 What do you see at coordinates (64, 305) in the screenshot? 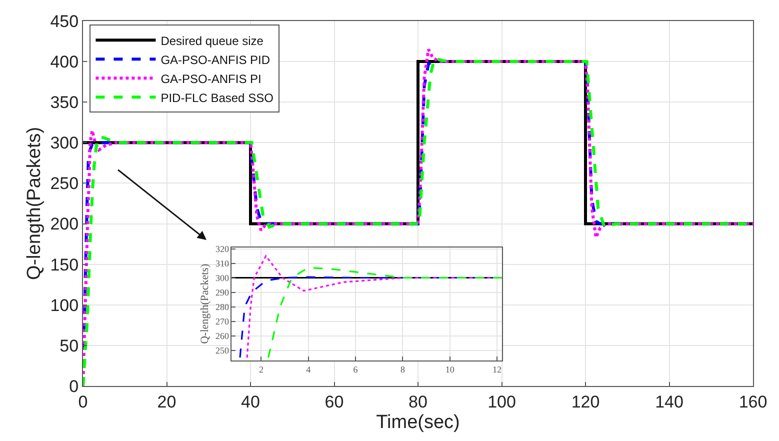
I see `y-tick-label: 100` at bounding box center [64, 305].